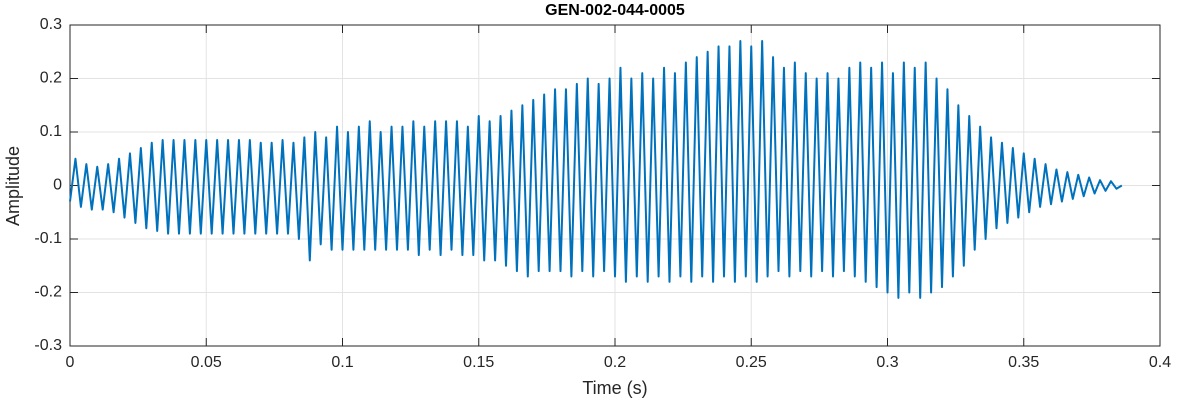 The width and height of the screenshot is (1177, 404). I want to click on x-tick-label: 0.4, so click(1160, 362).